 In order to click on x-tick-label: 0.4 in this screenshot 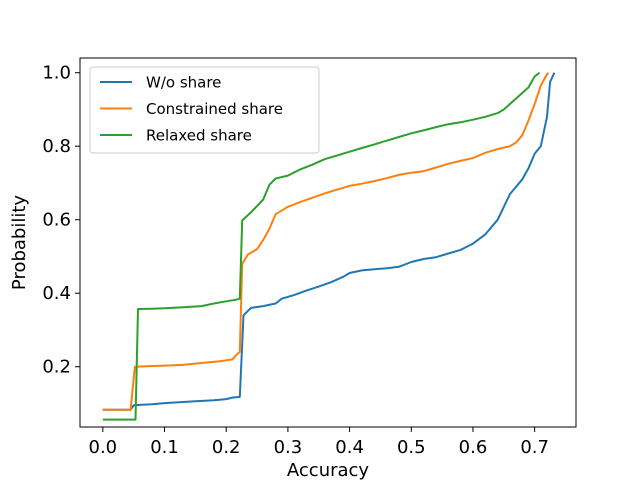, I will do `click(349, 447)`.